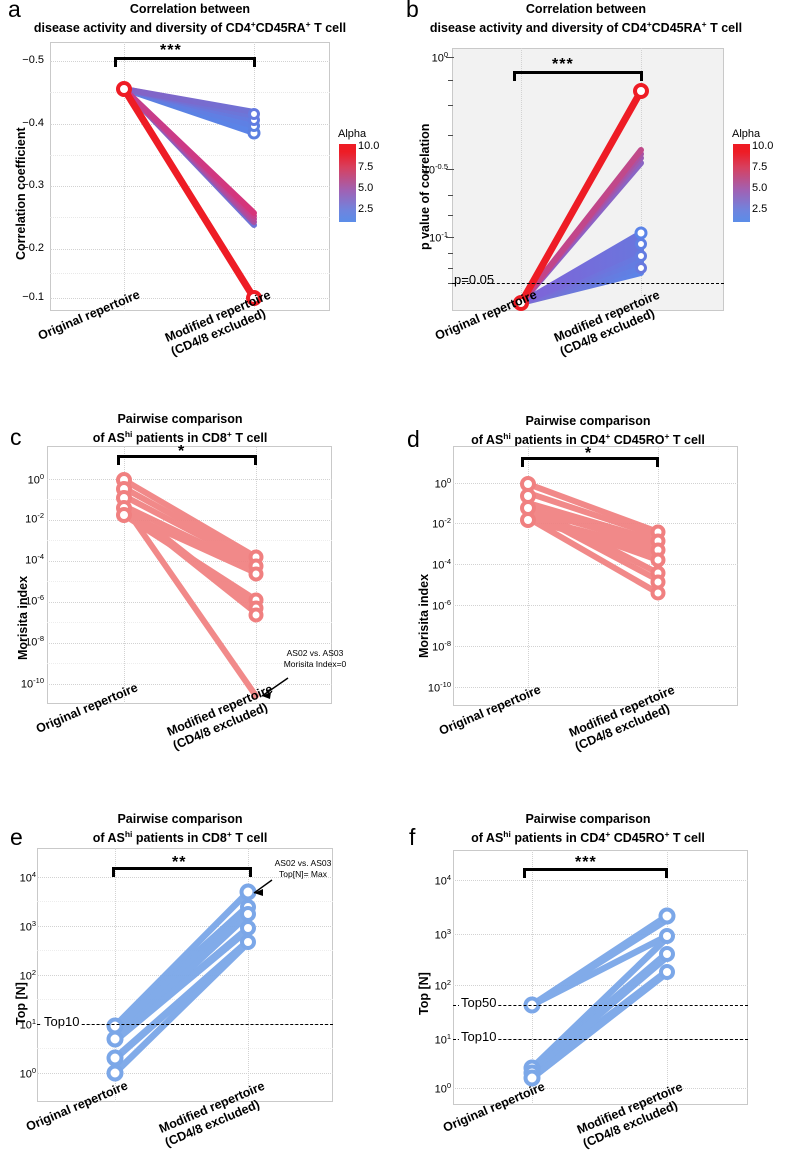 The image size is (785, 1176). I want to click on panel-e-title-line2a: of AS, so click(108, 838).